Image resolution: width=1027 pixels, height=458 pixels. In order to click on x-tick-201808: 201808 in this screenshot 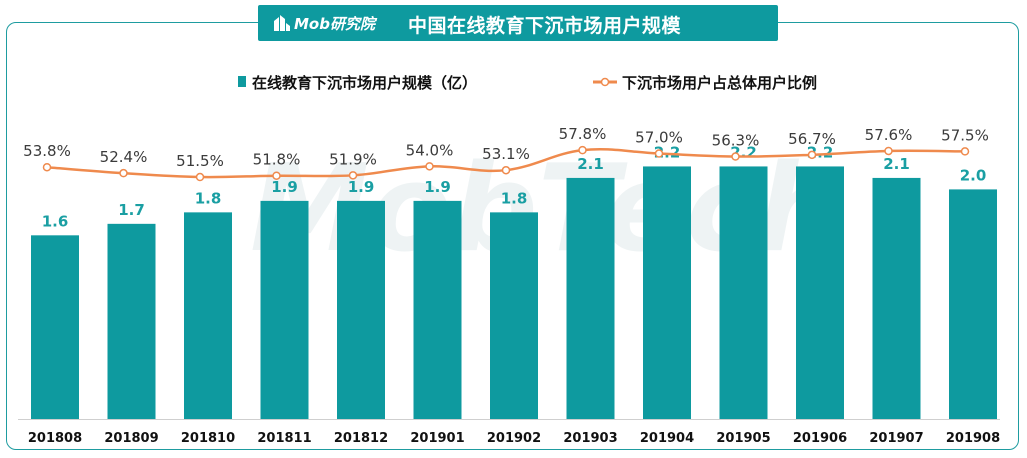, I will do `click(55, 438)`.